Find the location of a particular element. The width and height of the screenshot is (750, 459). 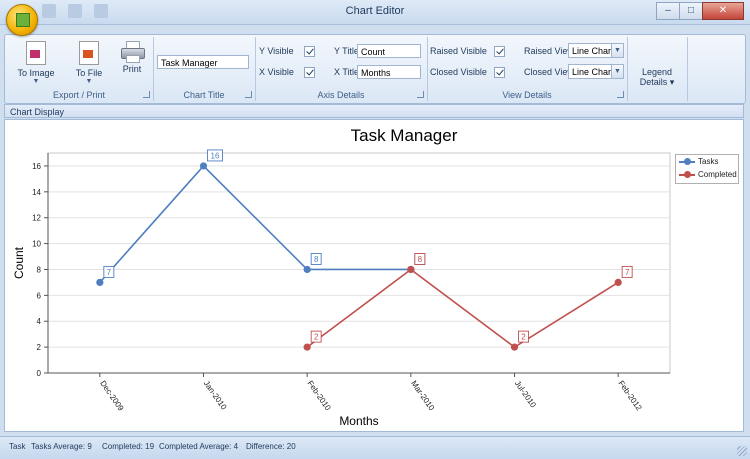

print-button: Print is located at coordinates (132, 57).